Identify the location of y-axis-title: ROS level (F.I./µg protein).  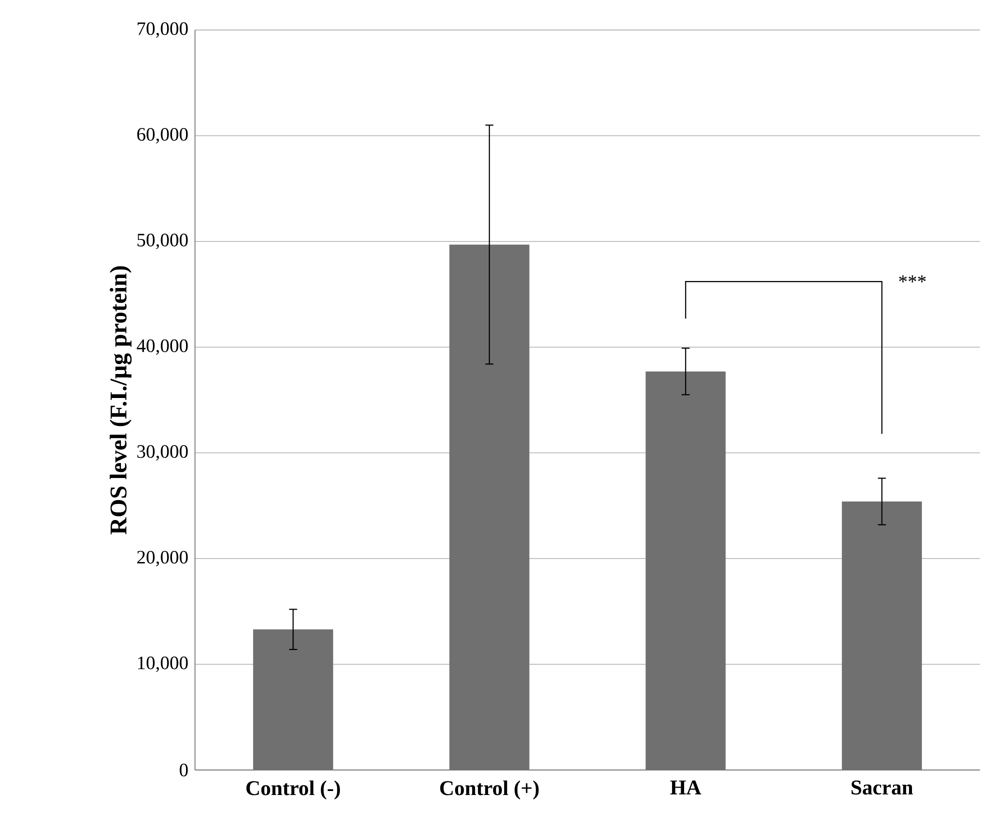
(121, 400).